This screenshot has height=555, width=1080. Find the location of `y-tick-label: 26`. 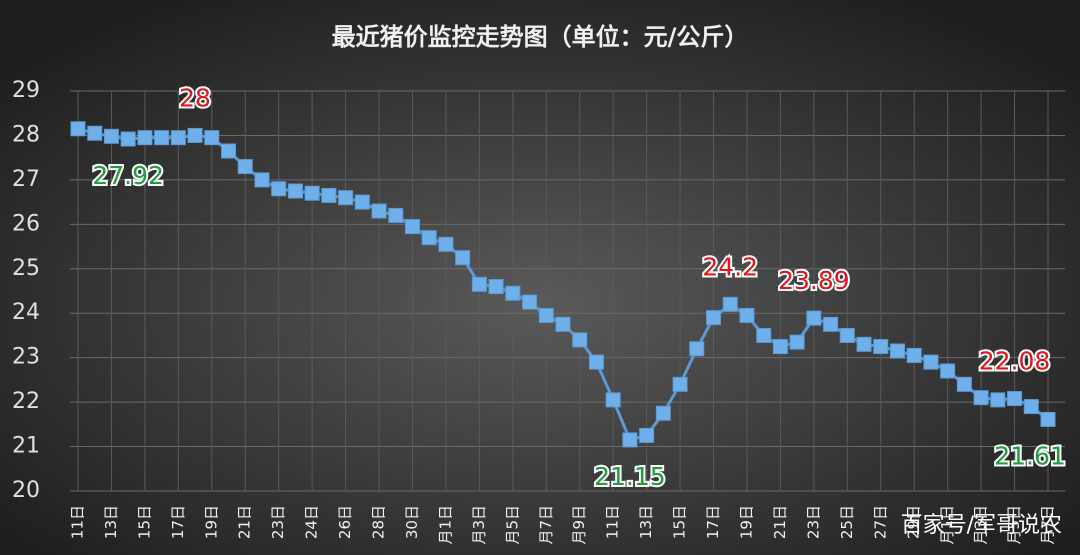

y-tick-label: 26 is located at coordinates (26, 223).